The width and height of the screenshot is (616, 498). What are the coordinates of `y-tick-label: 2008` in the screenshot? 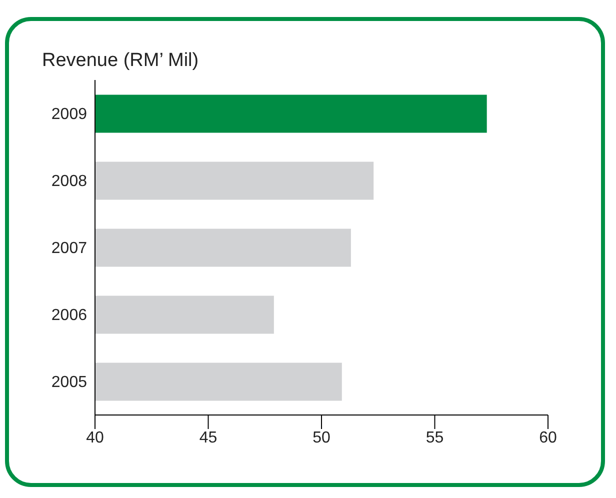 It's located at (69, 181).